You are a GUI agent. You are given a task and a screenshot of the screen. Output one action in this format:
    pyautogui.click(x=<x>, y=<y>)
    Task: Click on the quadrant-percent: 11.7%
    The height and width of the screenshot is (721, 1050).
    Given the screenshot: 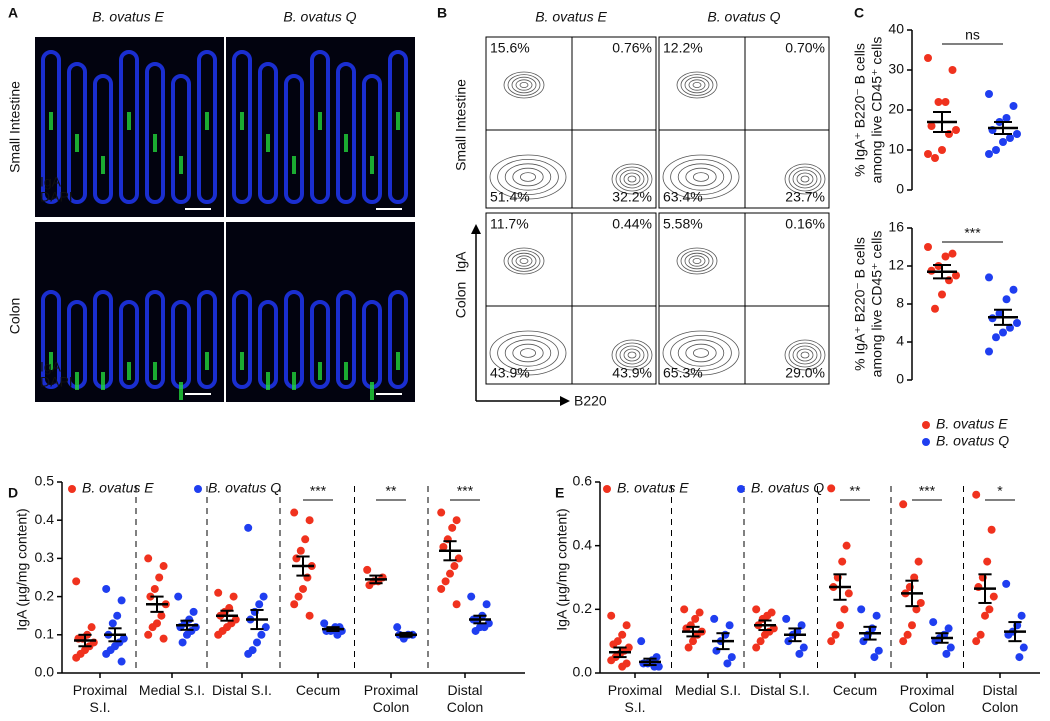 What is the action you would take?
    pyautogui.click(x=509, y=224)
    